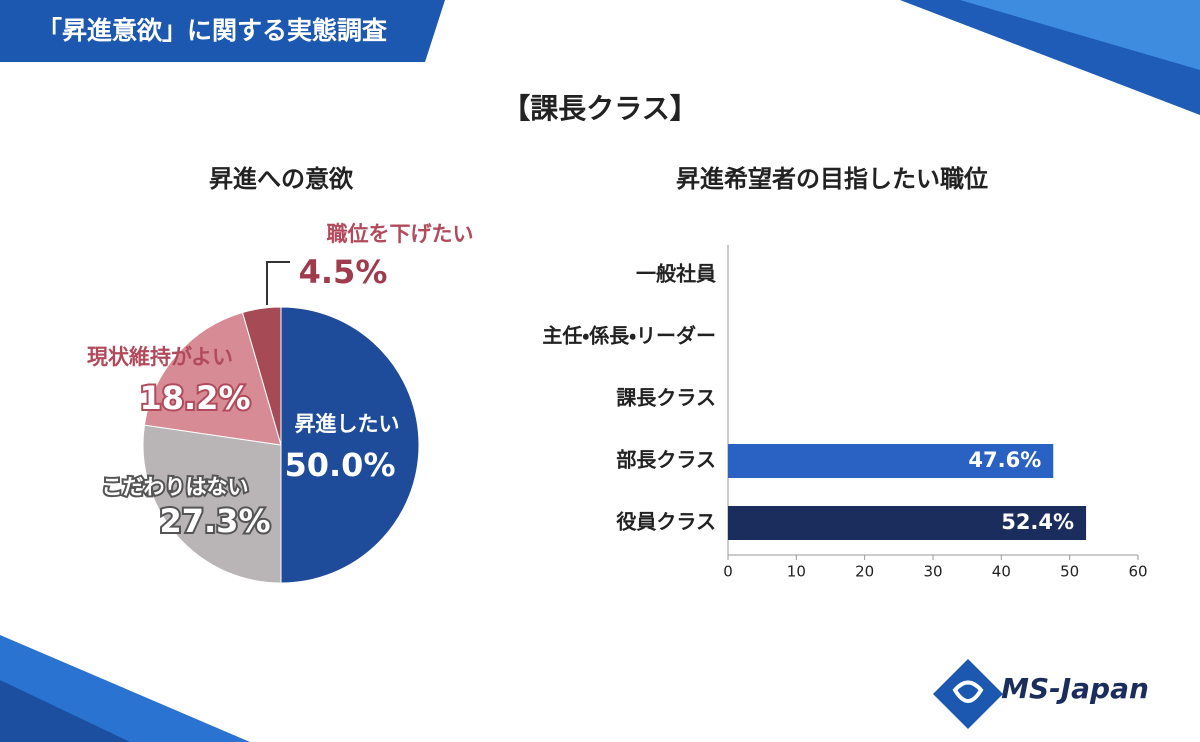 The height and width of the screenshot is (742, 1200). What do you see at coordinates (1069, 572) in the screenshot?
I see `x-tick-label: 50` at bounding box center [1069, 572].